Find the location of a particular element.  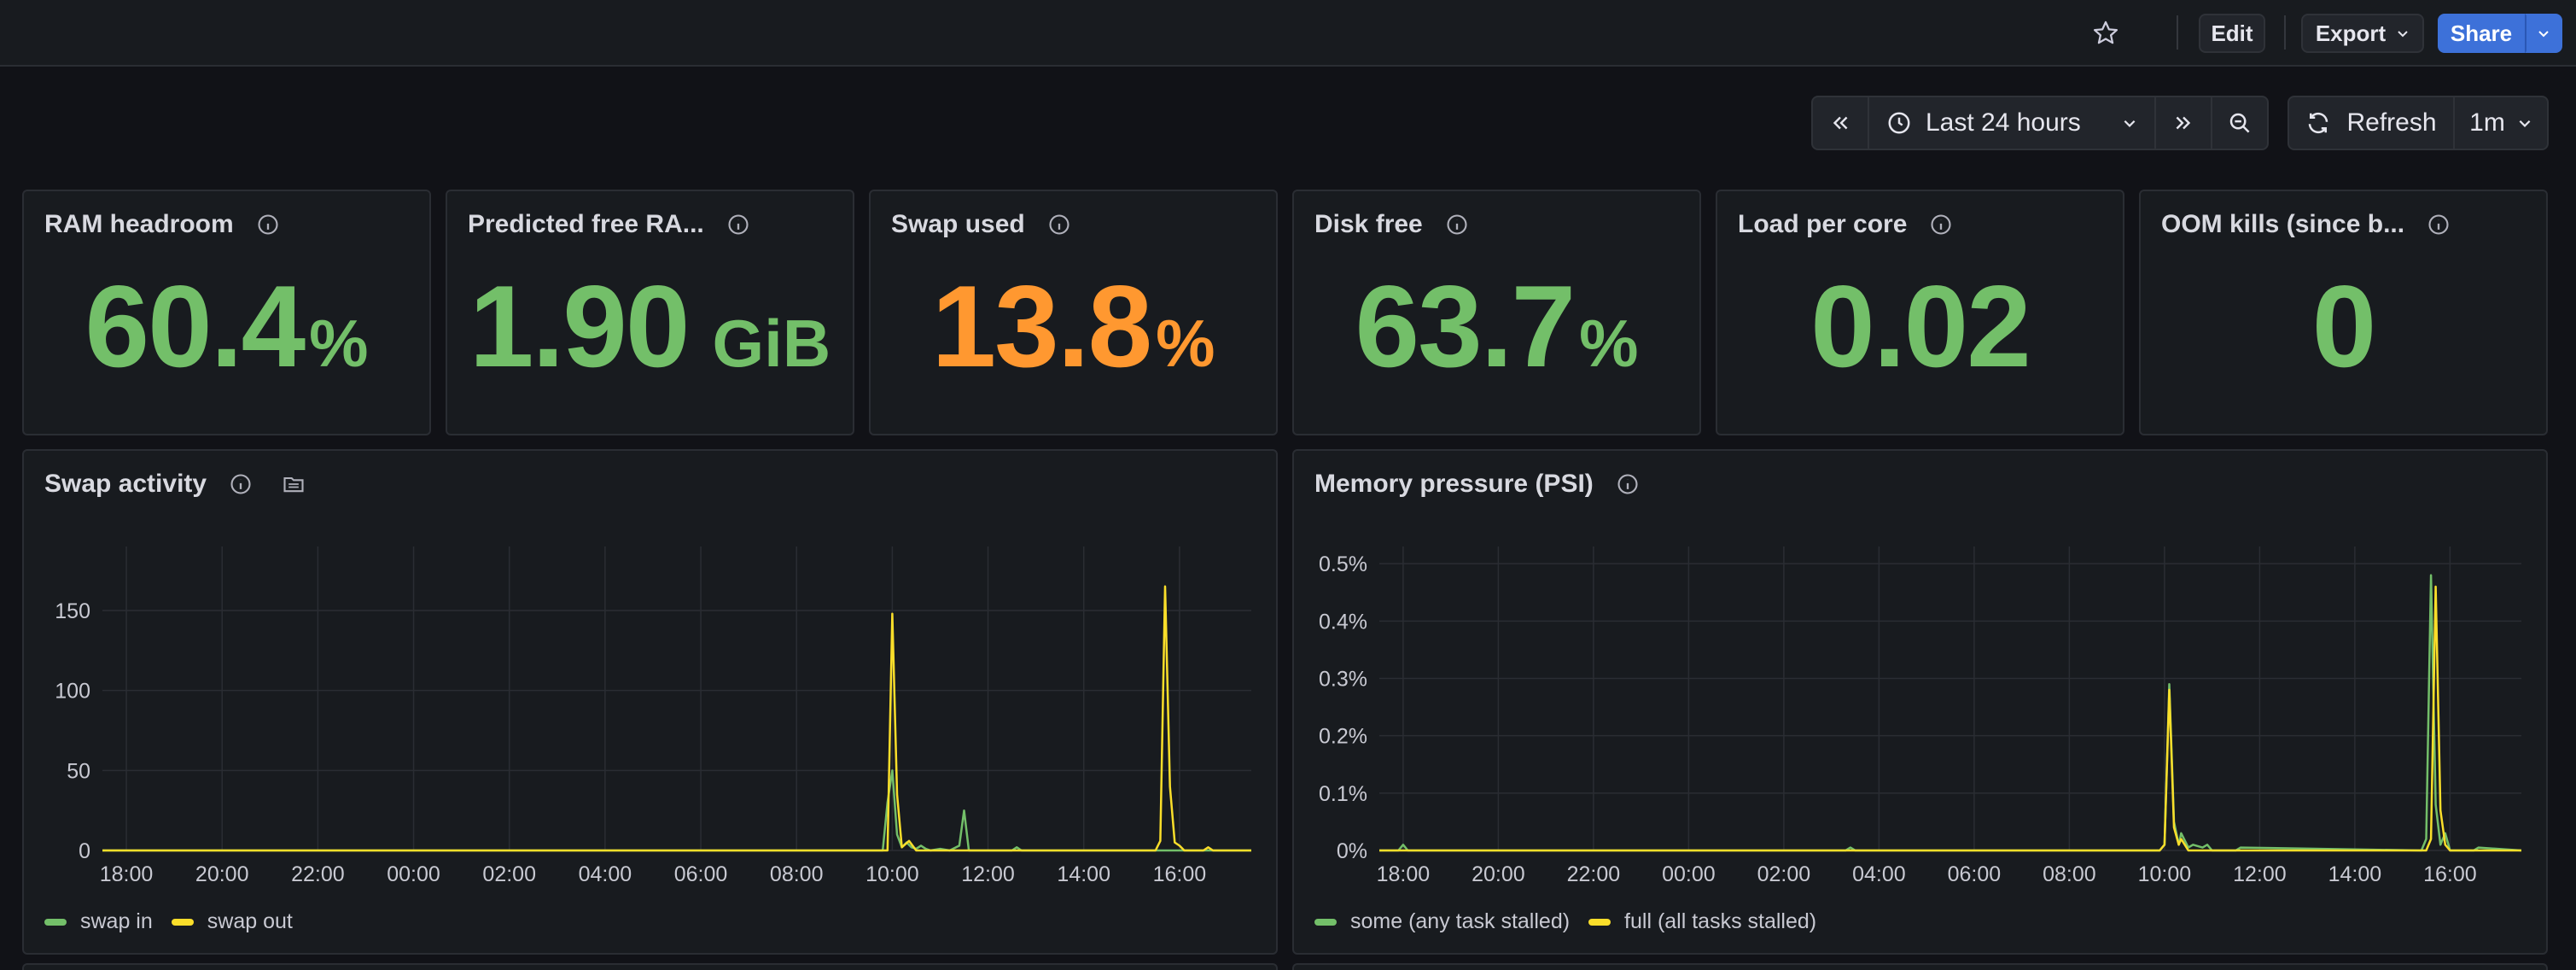

edit-label: Edit is located at coordinates (2232, 33).